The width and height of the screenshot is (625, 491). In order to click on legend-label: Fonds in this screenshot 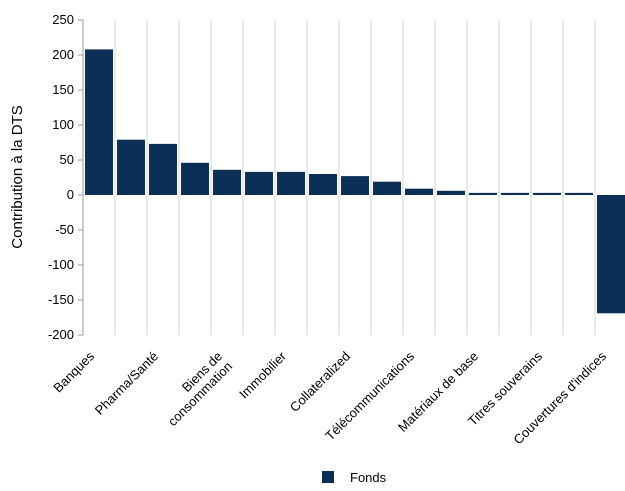, I will do `click(368, 477)`.